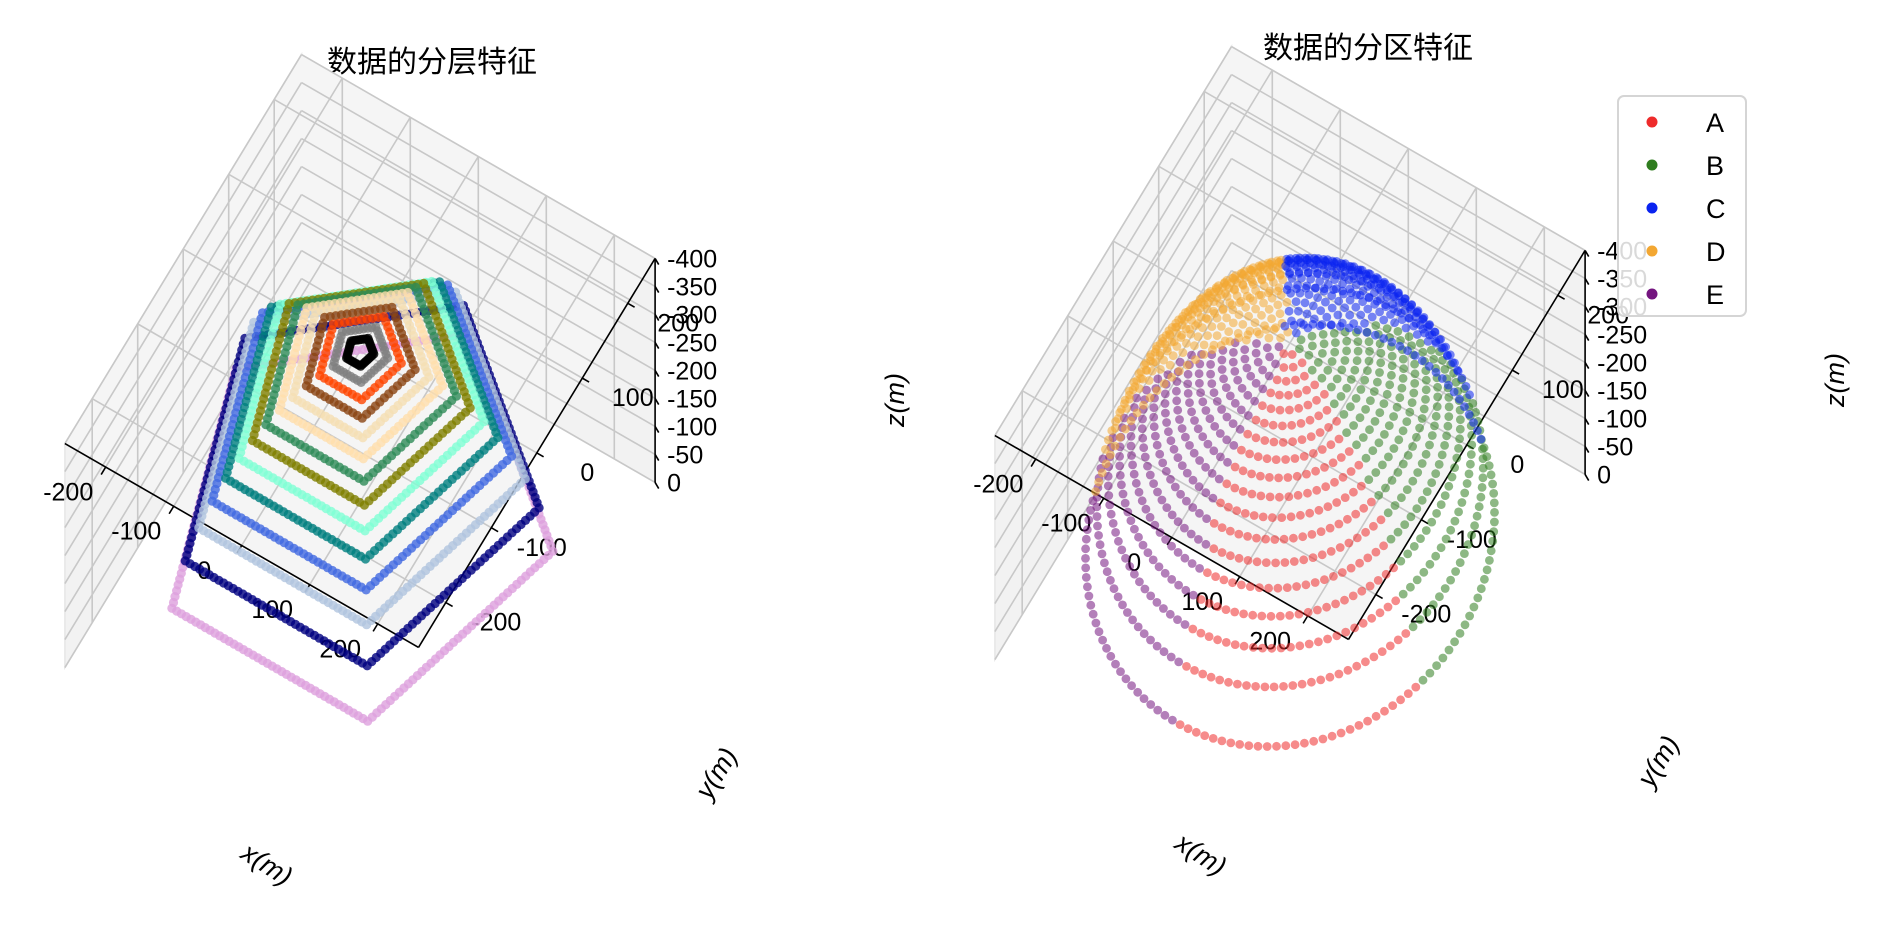 This screenshot has width=1894, height=934. I want to click on legend-marker-a, so click(1652, 122).